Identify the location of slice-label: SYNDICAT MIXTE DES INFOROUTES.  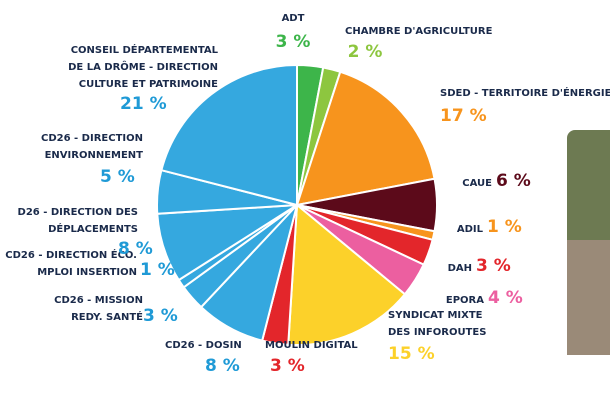
(437, 324).